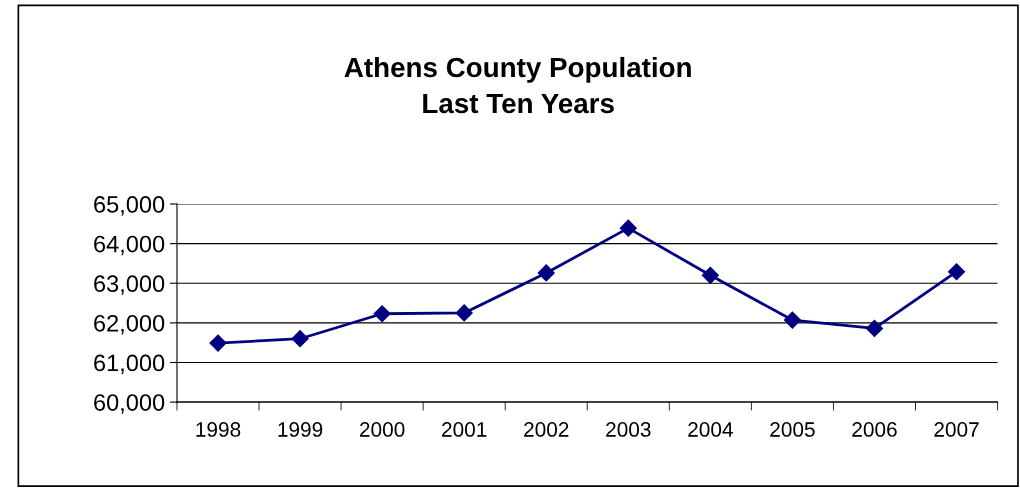 The height and width of the screenshot is (488, 1020). I want to click on y-tick-label: 61,000, so click(129, 364).